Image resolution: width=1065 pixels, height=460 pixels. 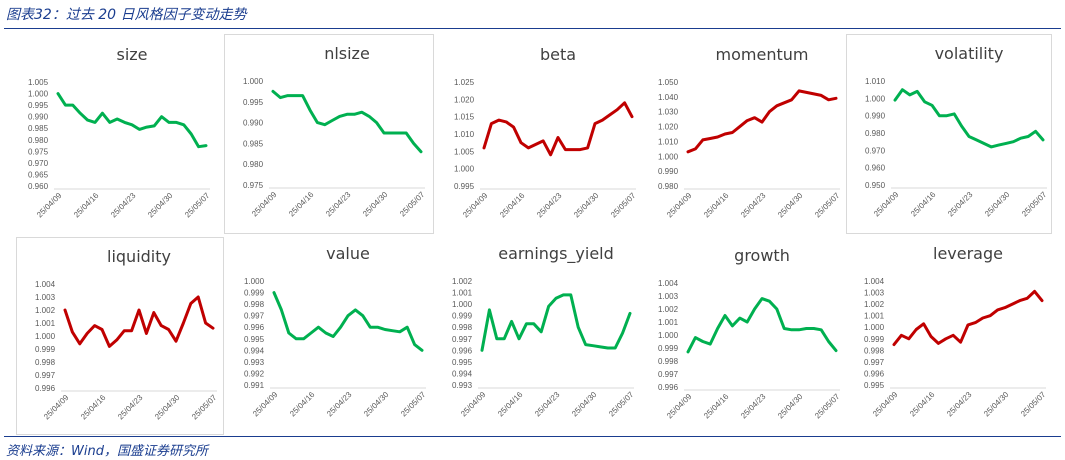 What do you see at coordinates (532, 28) in the screenshot?
I see `top-rule` at bounding box center [532, 28].